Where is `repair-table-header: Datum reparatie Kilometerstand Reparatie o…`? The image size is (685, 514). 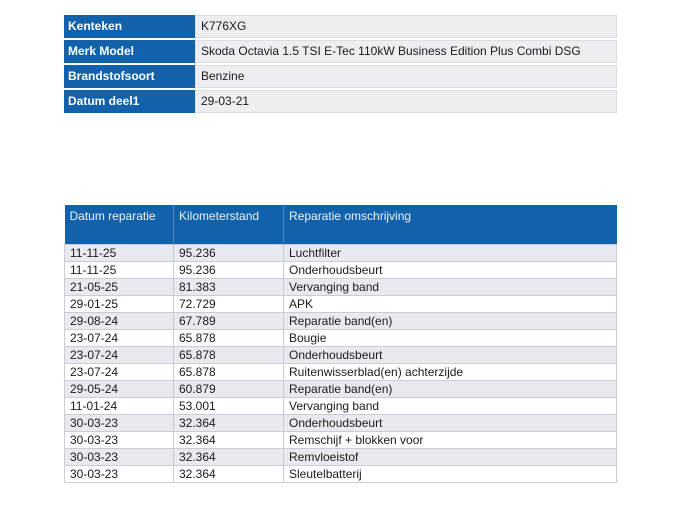 repair-table-header: Datum reparatie Kilometerstand Reparatie o… is located at coordinates (340, 224).